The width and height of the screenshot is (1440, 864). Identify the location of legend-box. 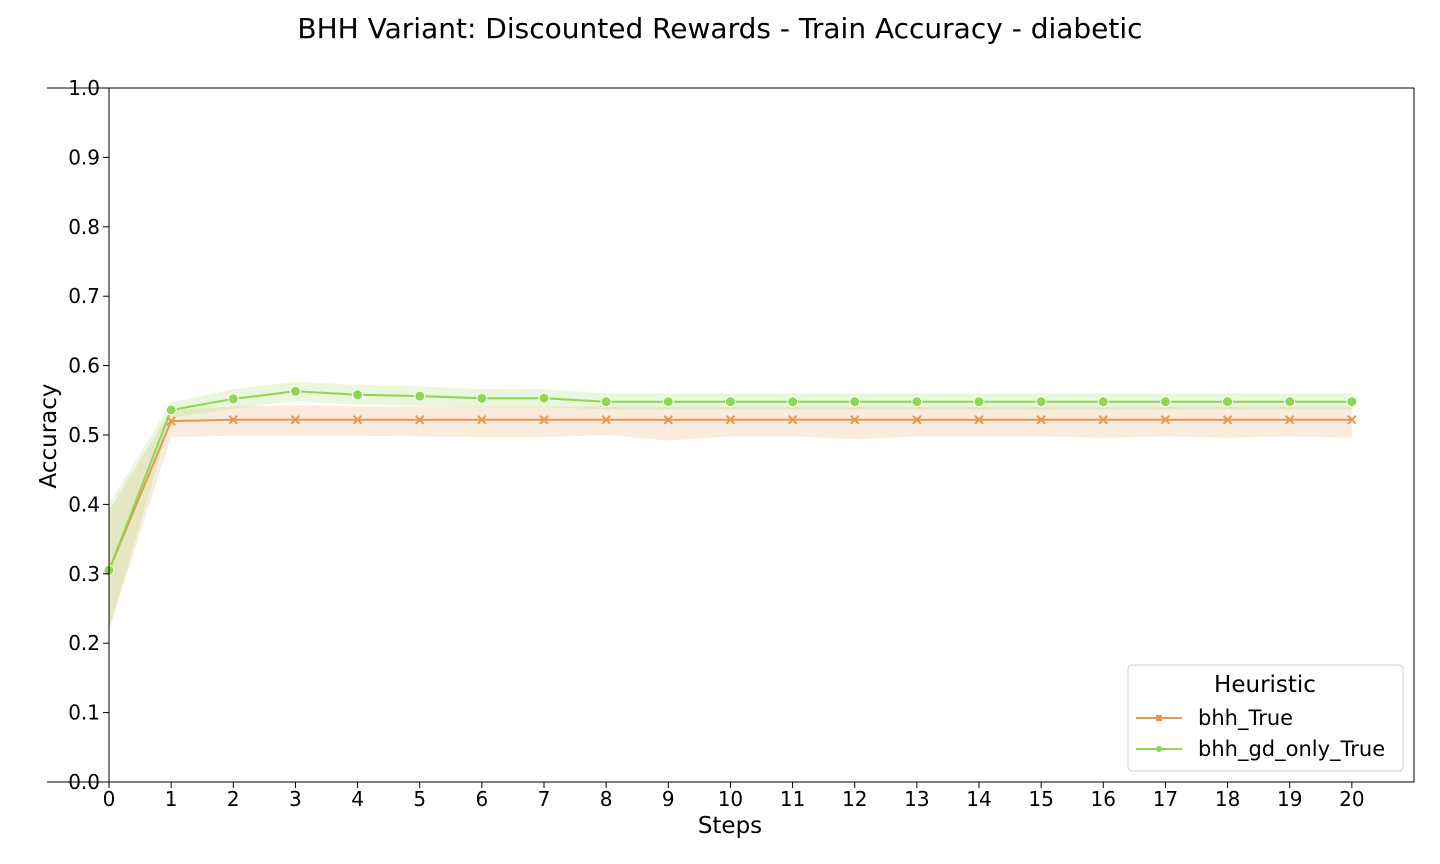
(1265, 718).